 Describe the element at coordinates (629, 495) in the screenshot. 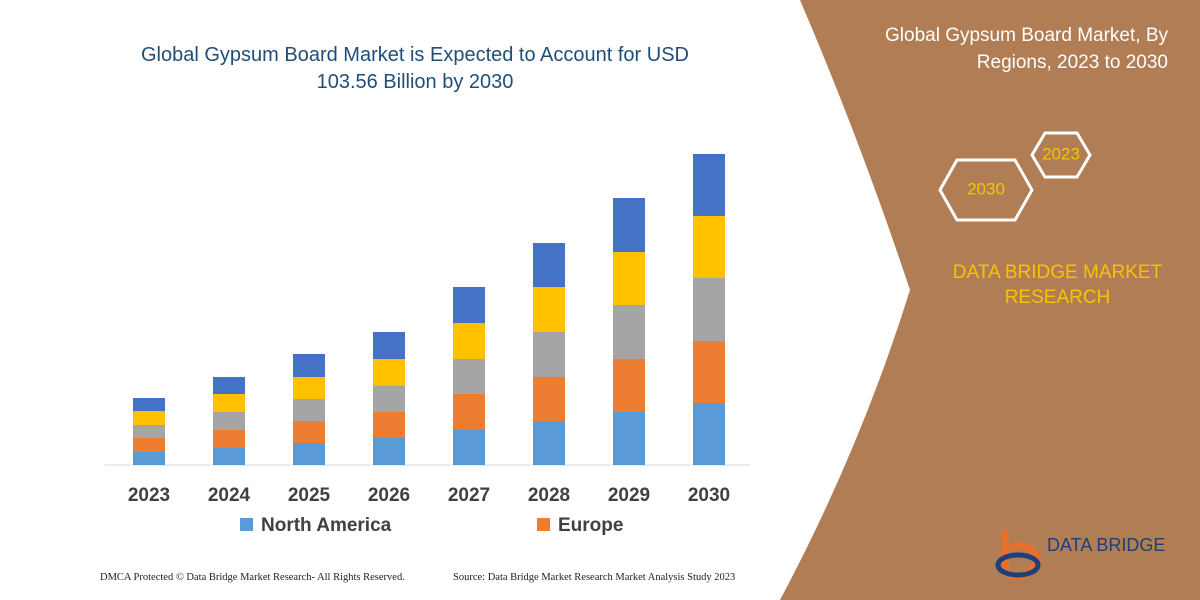

I see `x-tick-label: 2029` at that location.